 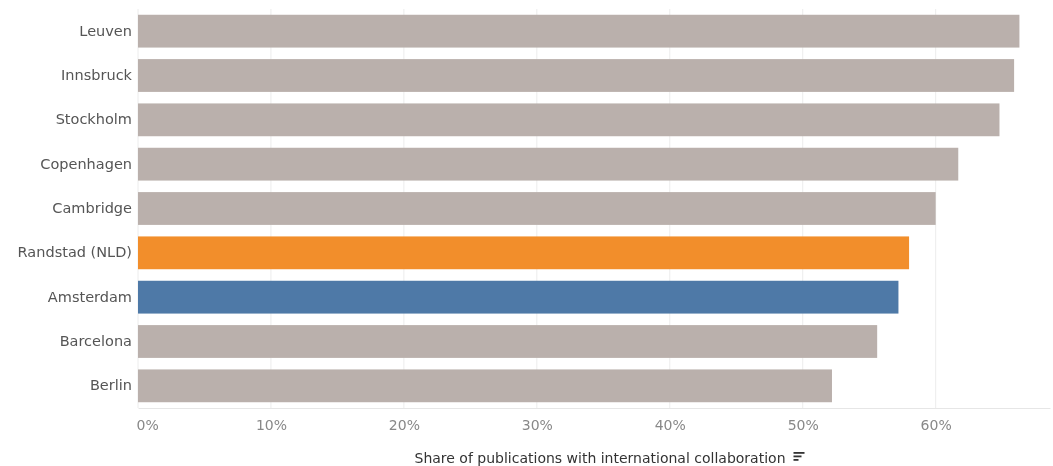 I want to click on y-tick-label: Amsterdam, so click(x=89, y=296).